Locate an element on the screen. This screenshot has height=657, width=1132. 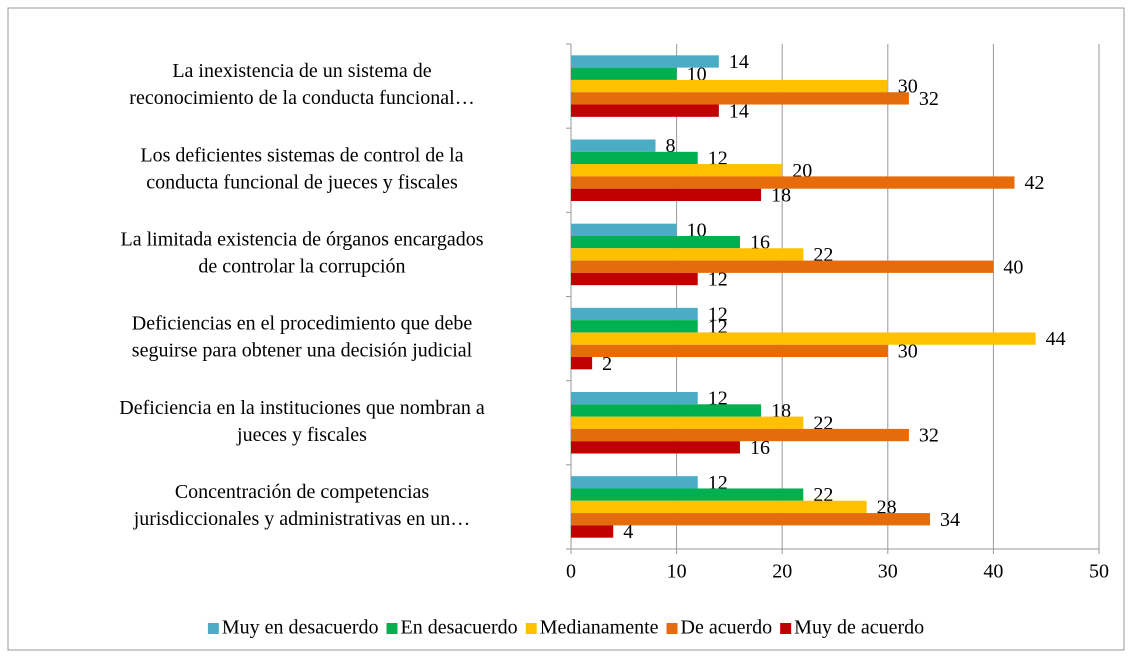
y-tick-label: jueces y fiscales is located at coordinates (301, 435).